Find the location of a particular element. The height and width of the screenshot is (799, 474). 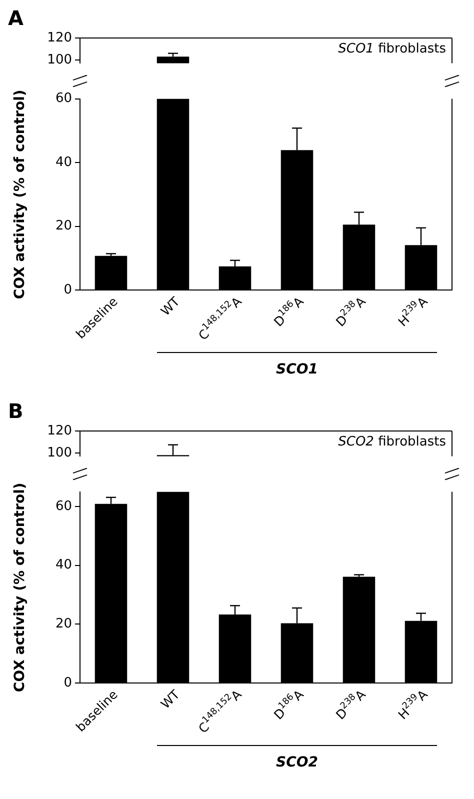

chart-title: B is located at coordinates (16, 411).